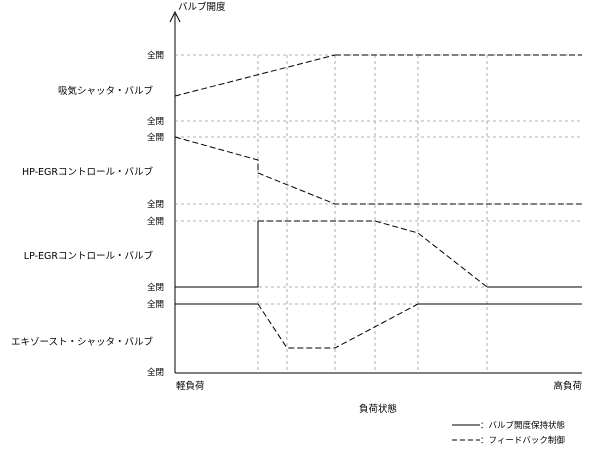 The height and width of the screenshot is (452, 590). I want to click on tick-closed-intake: 全閉, so click(155, 121).